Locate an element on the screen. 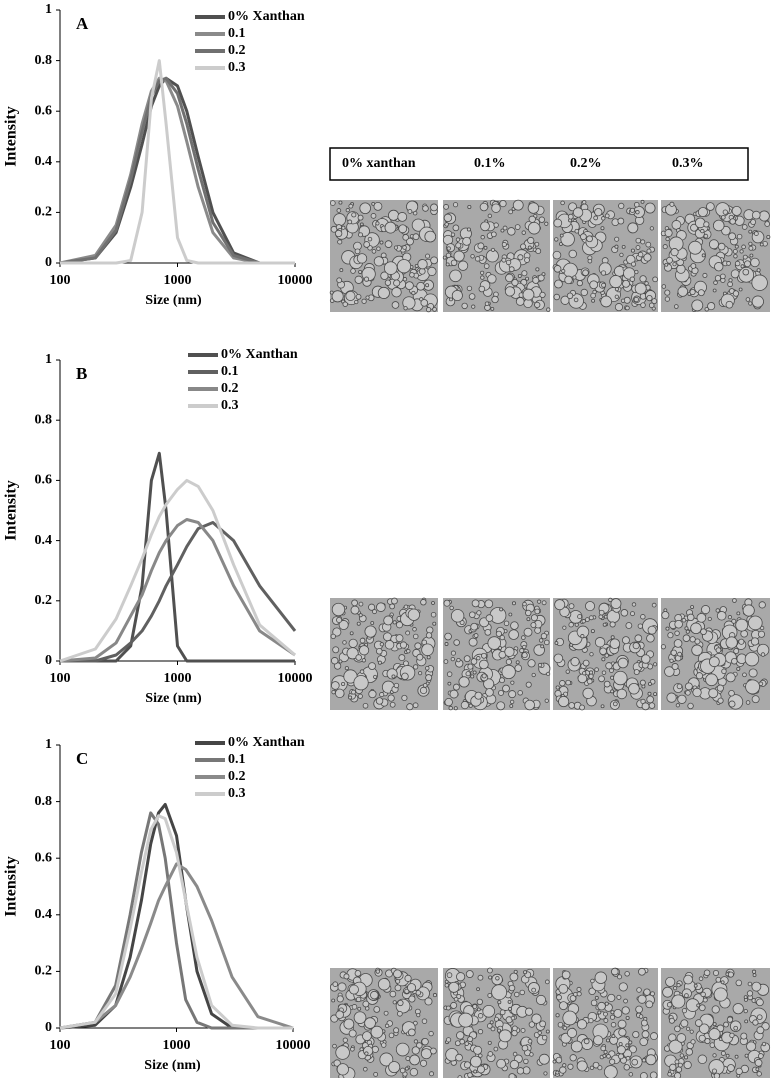 The width and height of the screenshot is (777, 1078). x-tick-label: 1000 is located at coordinates (177, 1045).